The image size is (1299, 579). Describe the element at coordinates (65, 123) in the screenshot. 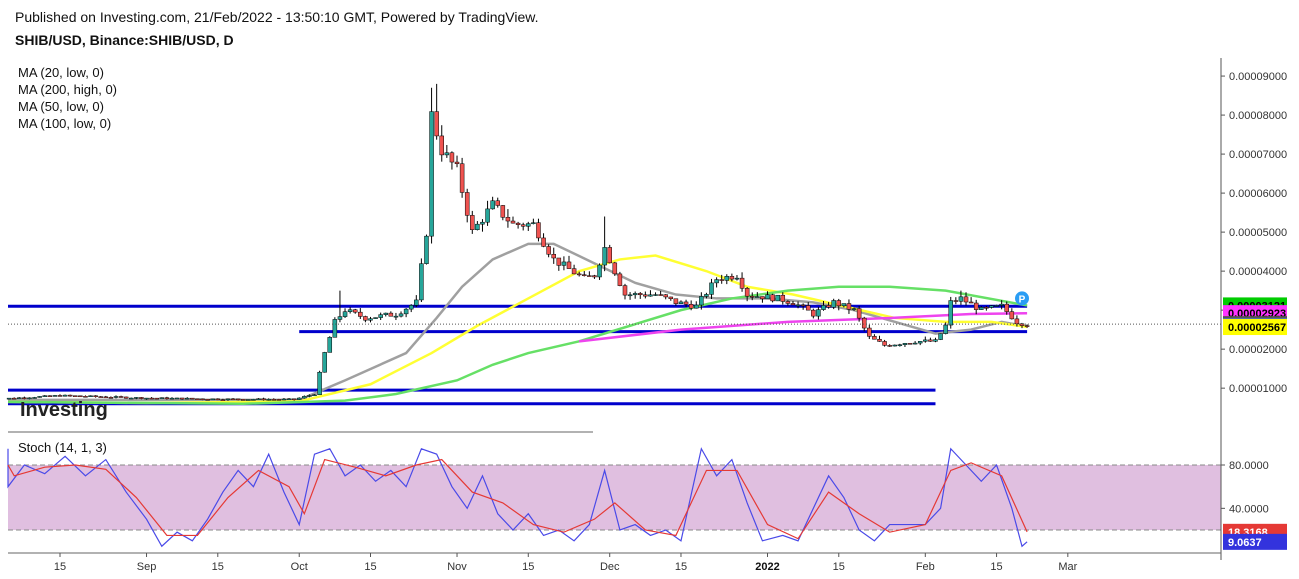

I see `ma-legend-item: MA (100, low, 0)` at that location.